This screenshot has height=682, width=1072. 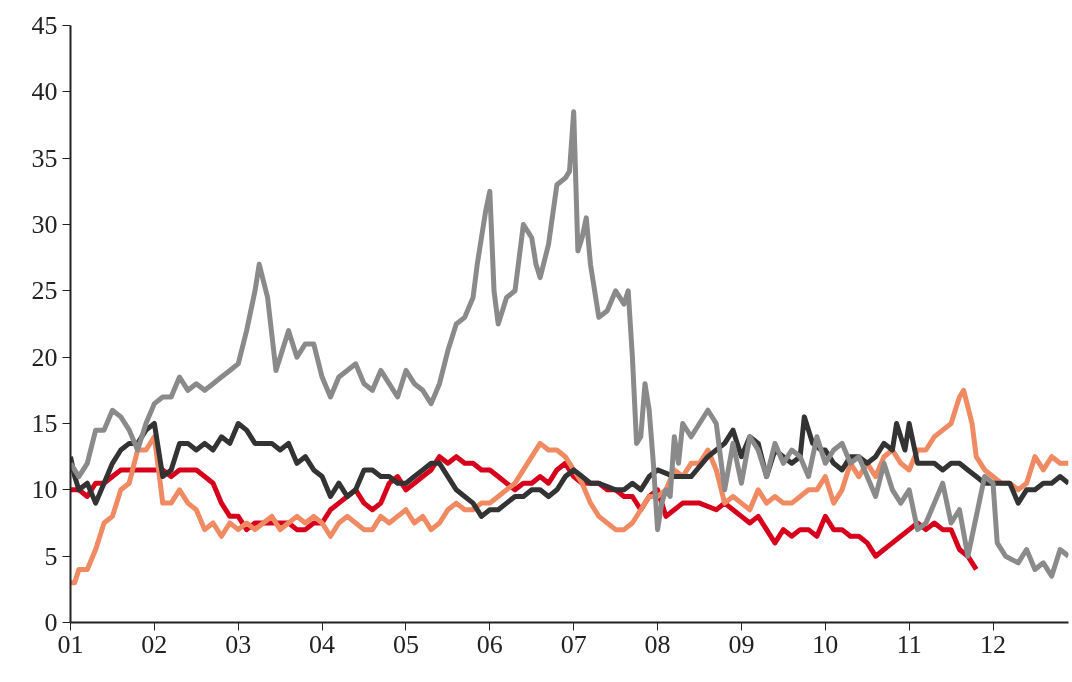 I want to click on y-tick-label: 35, so click(x=44, y=158).